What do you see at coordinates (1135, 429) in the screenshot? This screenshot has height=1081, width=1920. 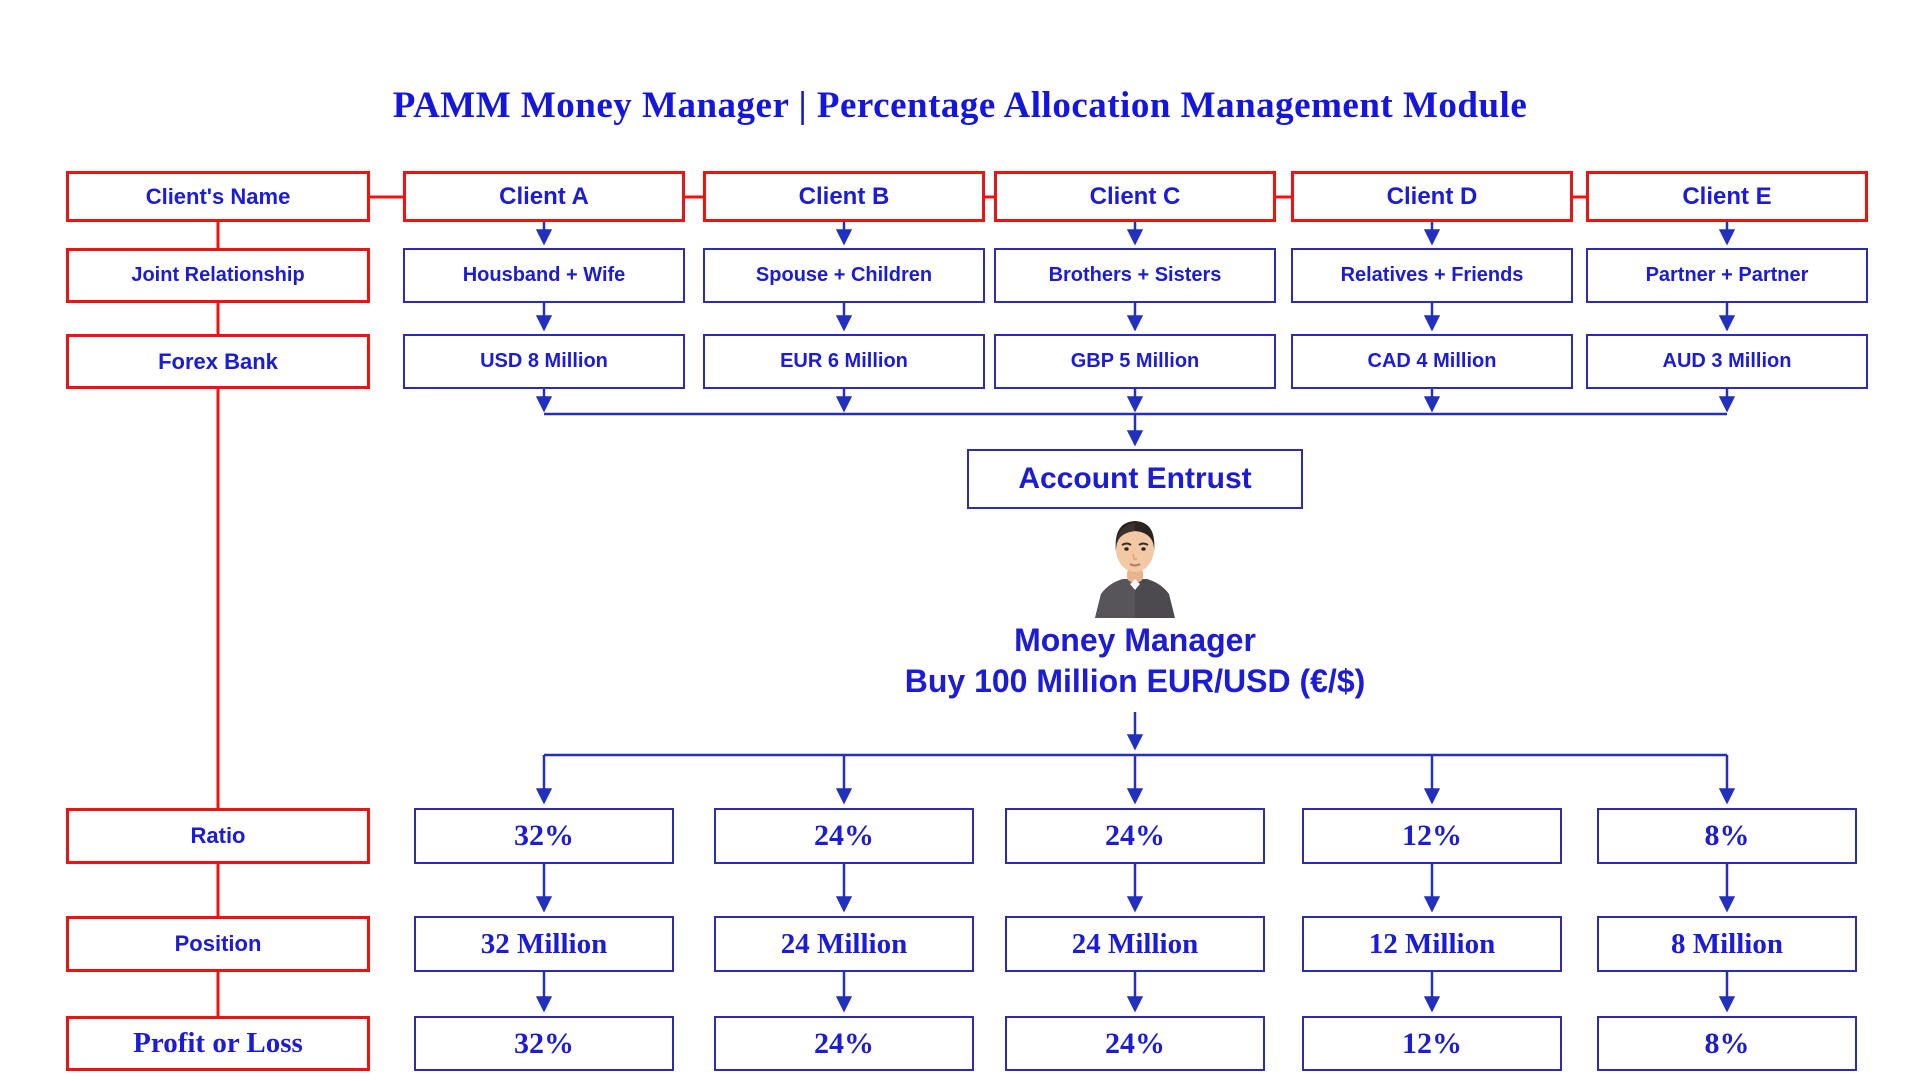 I see `bus-to-account-entrust` at bounding box center [1135, 429].